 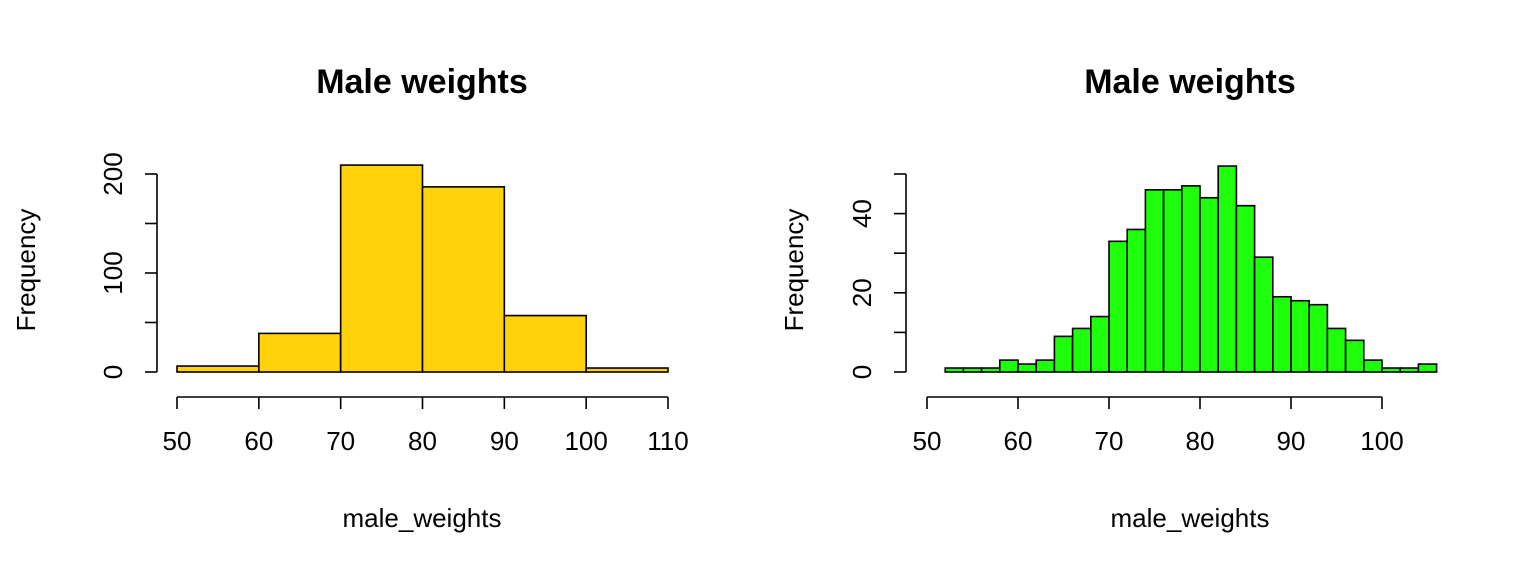 What do you see at coordinates (667, 441) in the screenshot?
I see `x-tick-label: 110` at bounding box center [667, 441].